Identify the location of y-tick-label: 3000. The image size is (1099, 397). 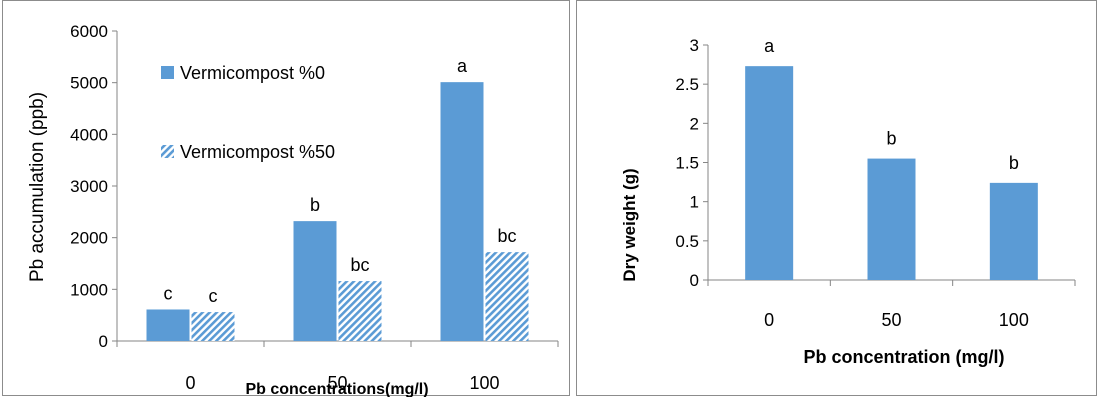
(89, 186).